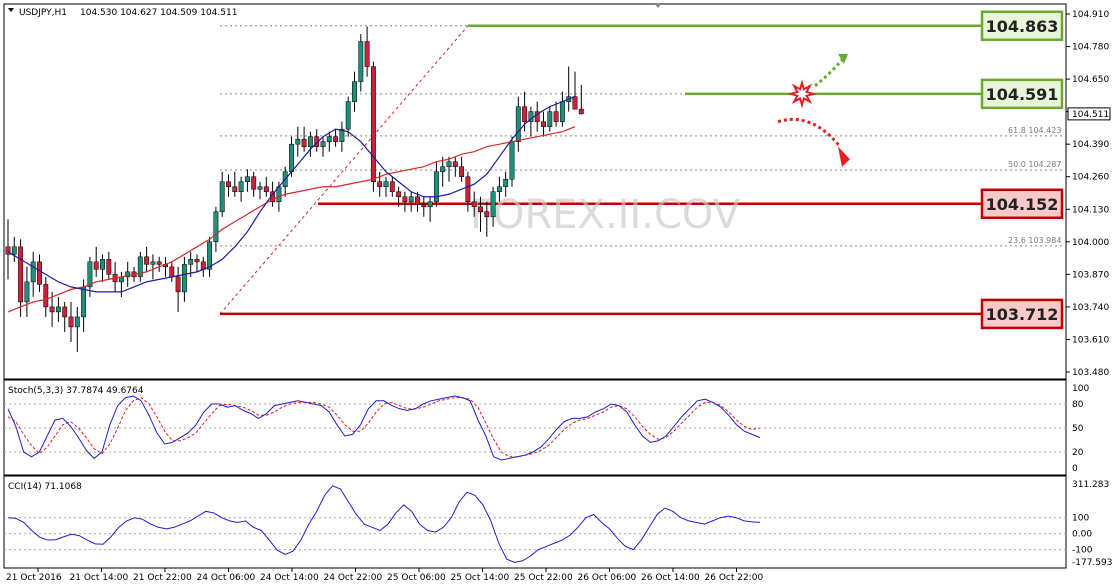  I want to click on time-tick-label: 21 Oct 2016, so click(34, 578).